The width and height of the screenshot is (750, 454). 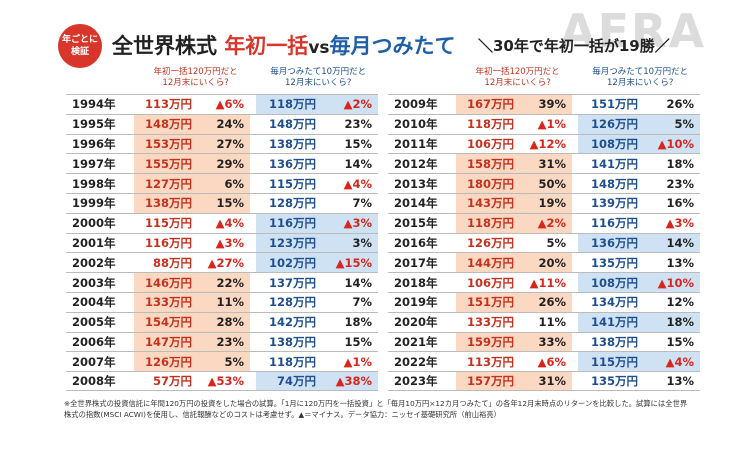 What do you see at coordinates (544, 242) in the screenshot?
I see `table-row: 2016年 126万円 5% 136万円 14%` at bounding box center [544, 242].